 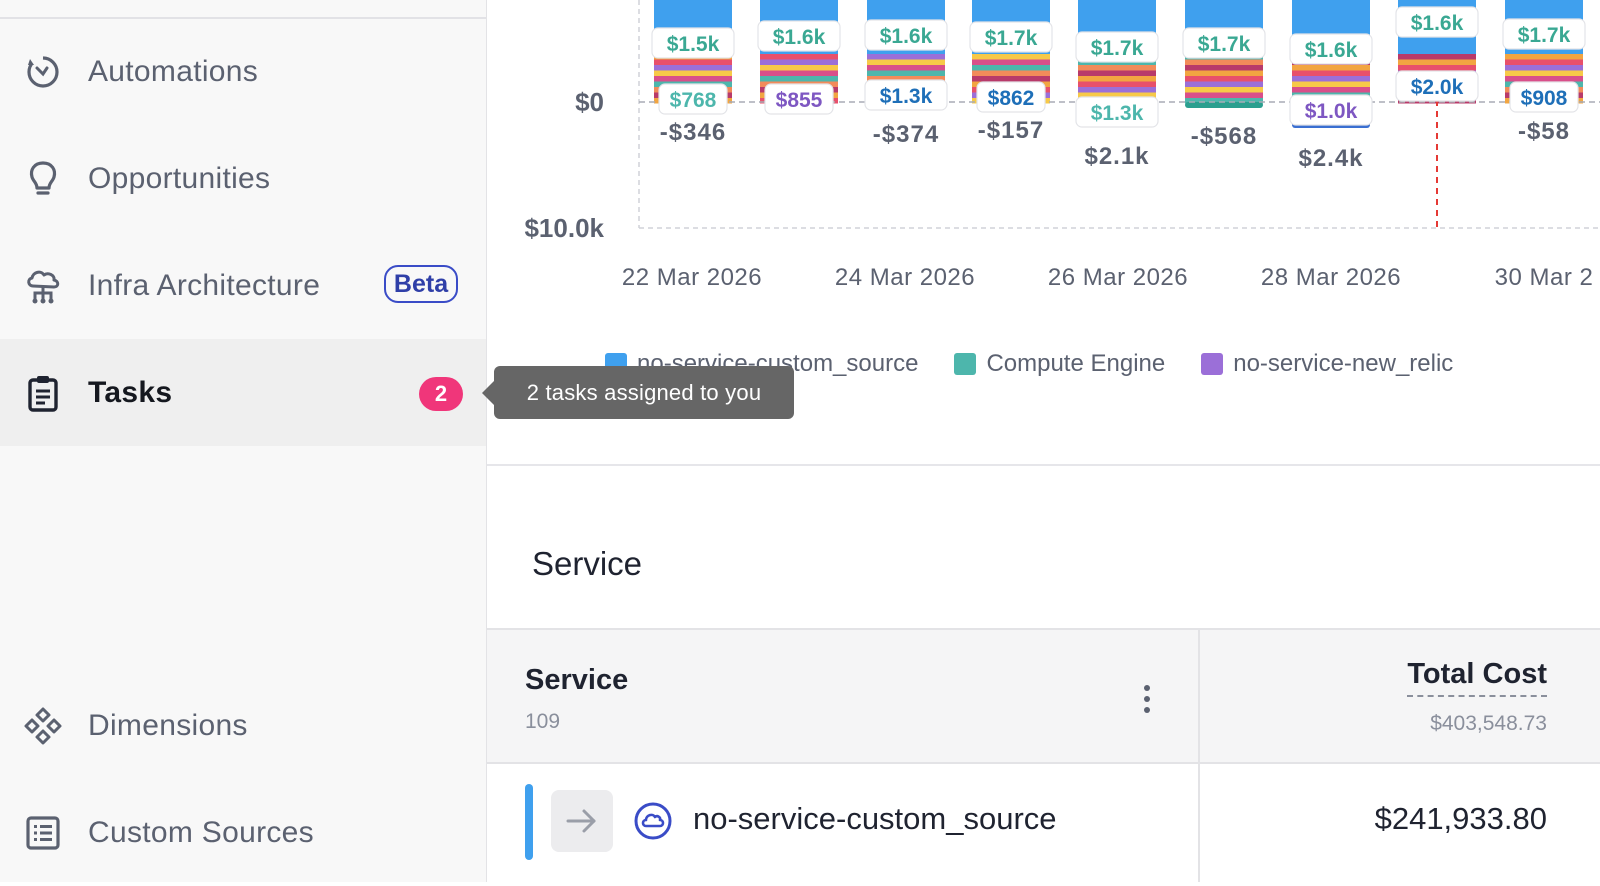 What do you see at coordinates (43, 286) in the screenshot?
I see `architecture-icon` at bounding box center [43, 286].